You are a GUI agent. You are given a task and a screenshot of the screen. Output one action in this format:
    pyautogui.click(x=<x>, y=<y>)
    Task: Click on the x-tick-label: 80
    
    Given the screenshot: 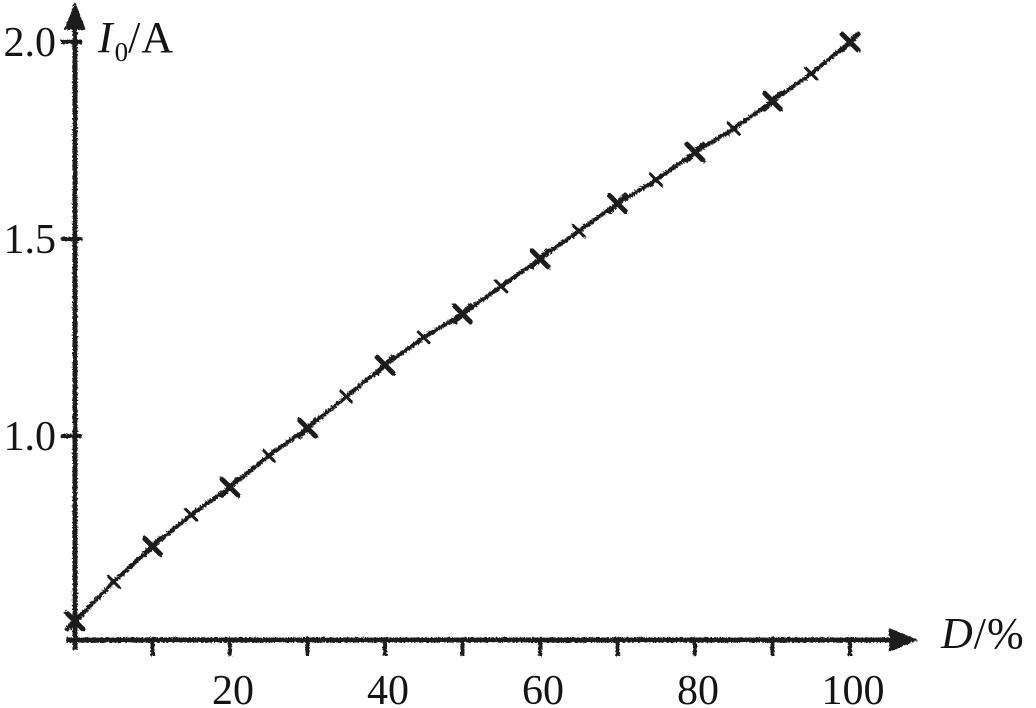 What is the action you would take?
    pyautogui.click(x=698, y=688)
    